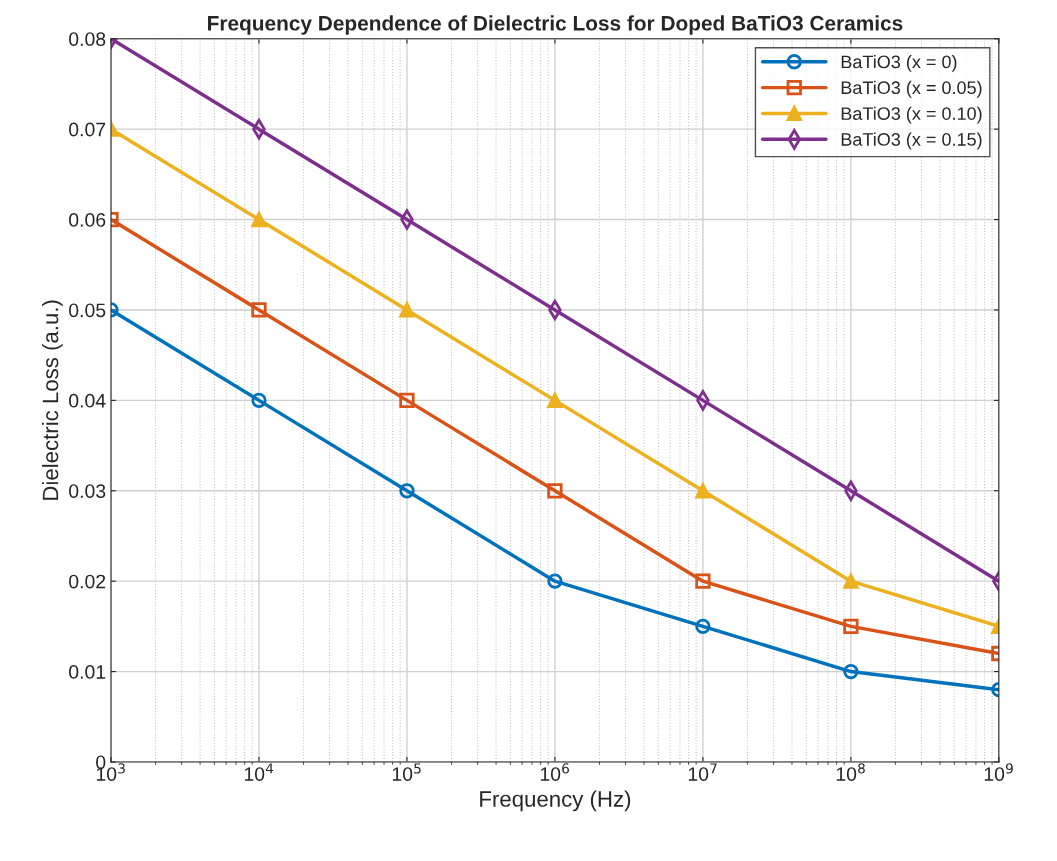 The height and width of the screenshot is (861, 1057). Describe the element at coordinates (911, 141) in the screenshot. I see `legend-label: BaTiO3 (x = 0.15)` at that location.